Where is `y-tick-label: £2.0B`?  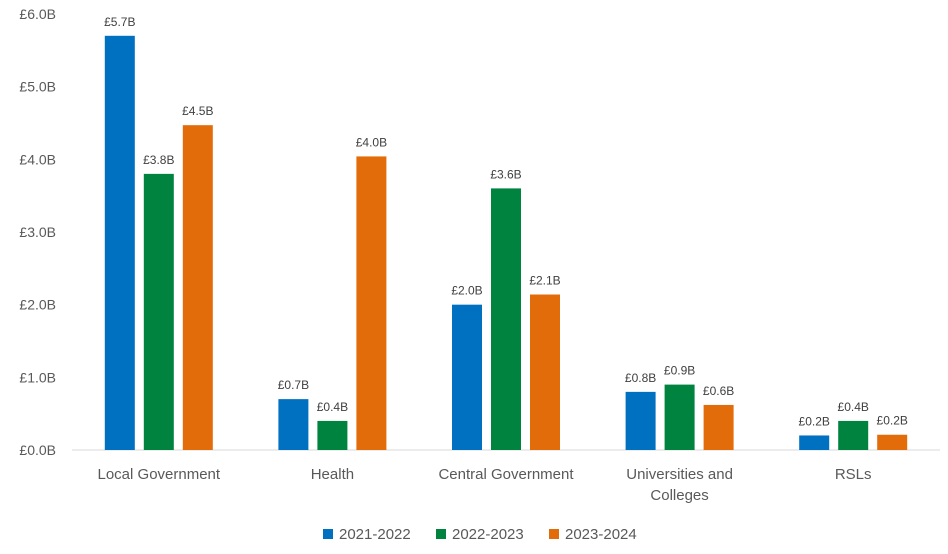 y-tick-label: £2.0B is located at coordinates (37, 305).